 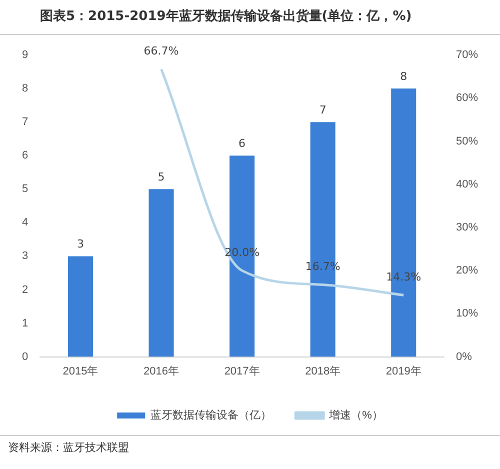 I want to click on data-label: 66.7%, so click(x=161, y=51).